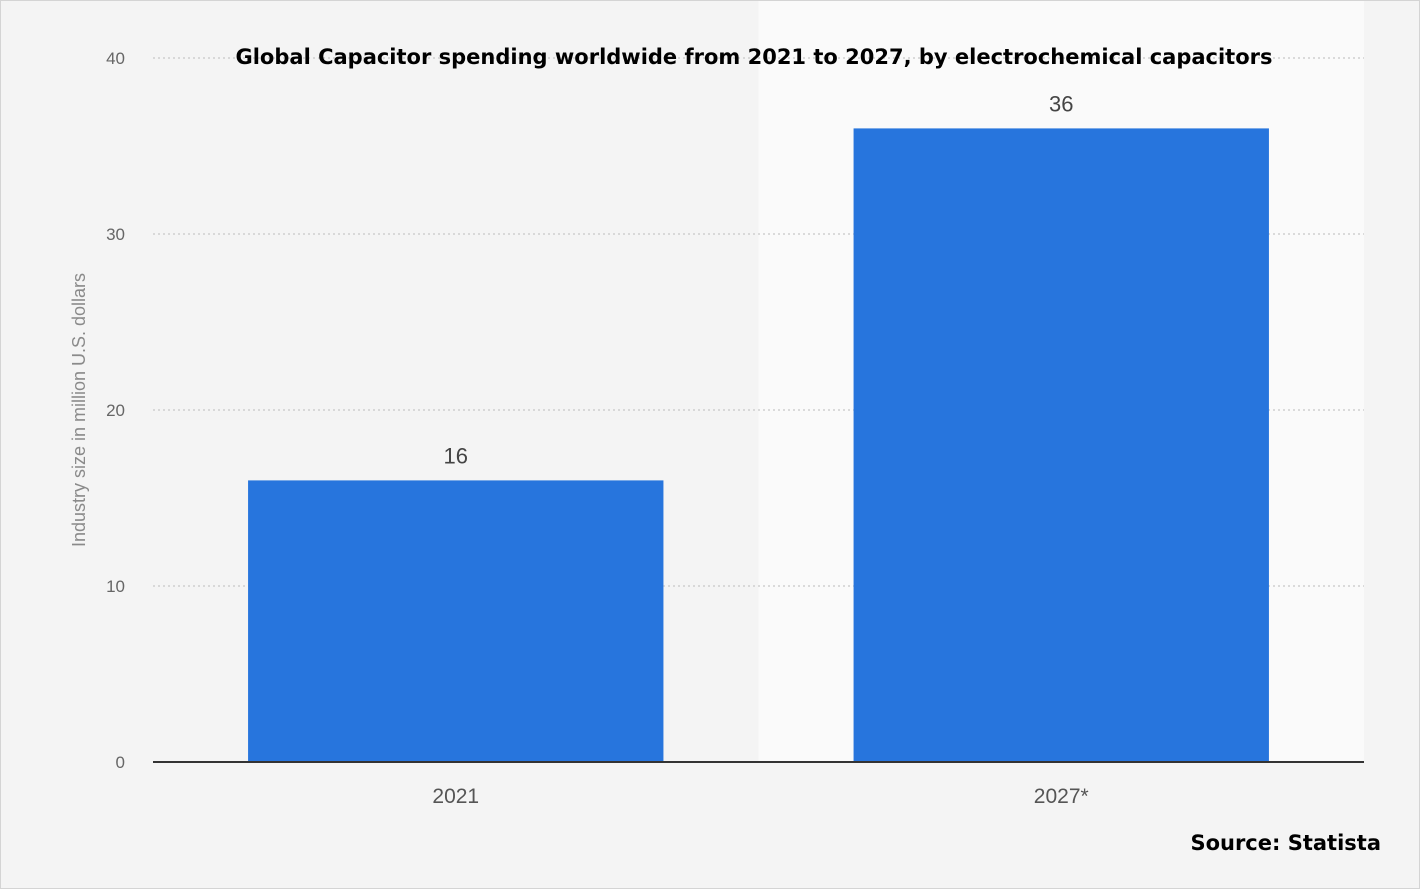 The height and width of the screenshot is (889, 1420). What do you see at coordinates (115, 58) in the screenshot?
I see `y-tick-label: 40` at bounding box center [115, 58].